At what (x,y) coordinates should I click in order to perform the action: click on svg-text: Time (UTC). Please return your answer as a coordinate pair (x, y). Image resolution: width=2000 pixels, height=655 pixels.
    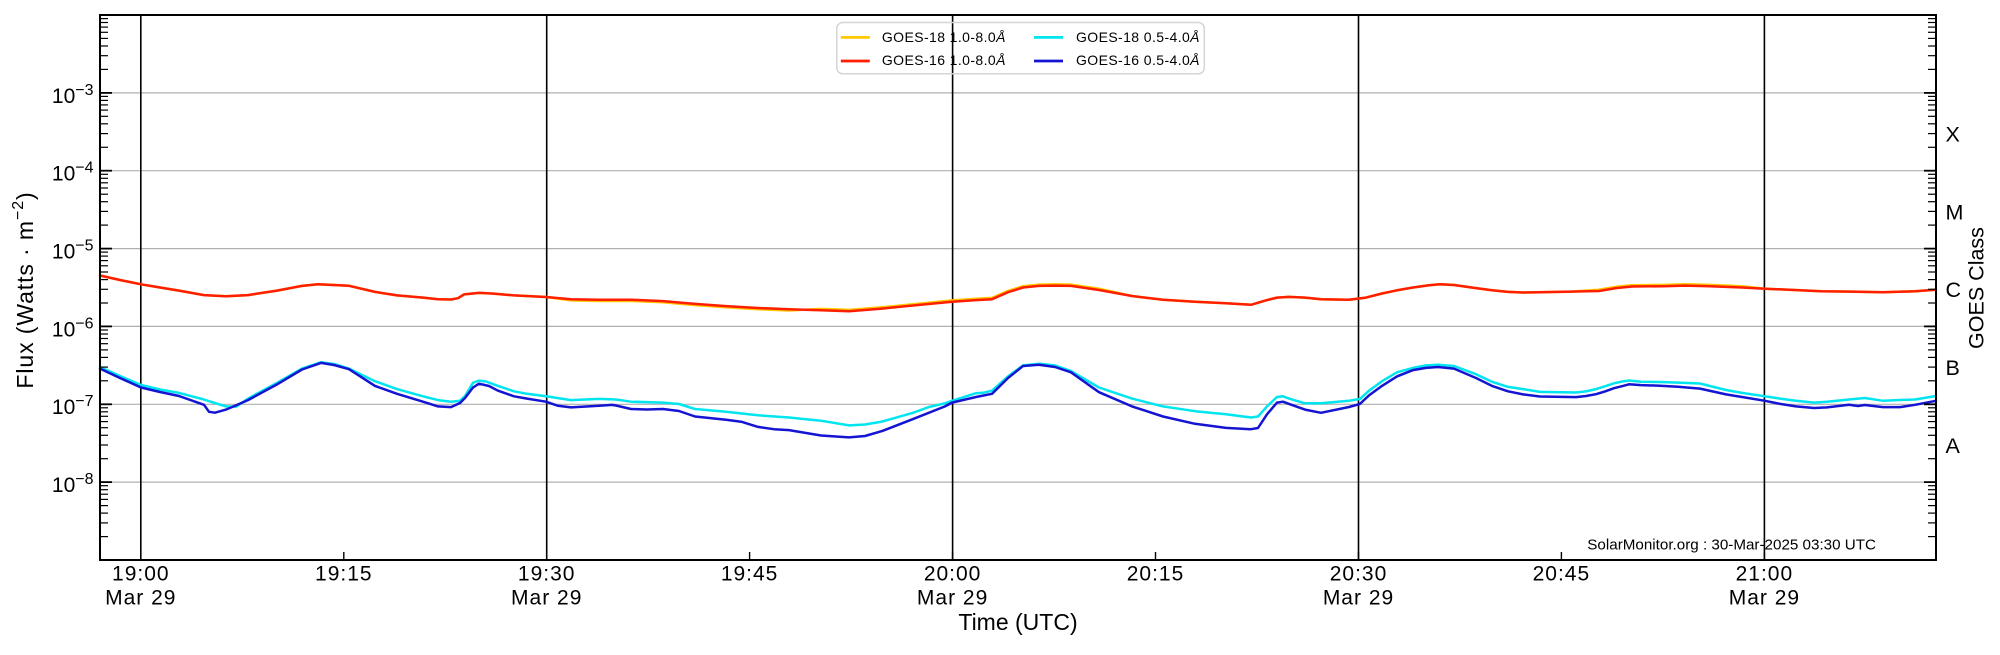
    Looking at the image, I should click on (1017, 622).